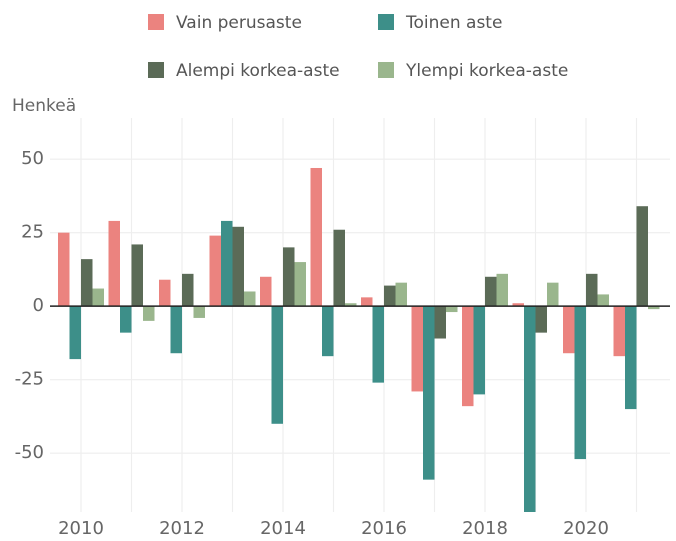 This screenshot has width=676, height=541. What do you see at coordinates (485, 528) in the screenshot?
I see `x-tick-label: 2018` at bounding box center [485, 528].